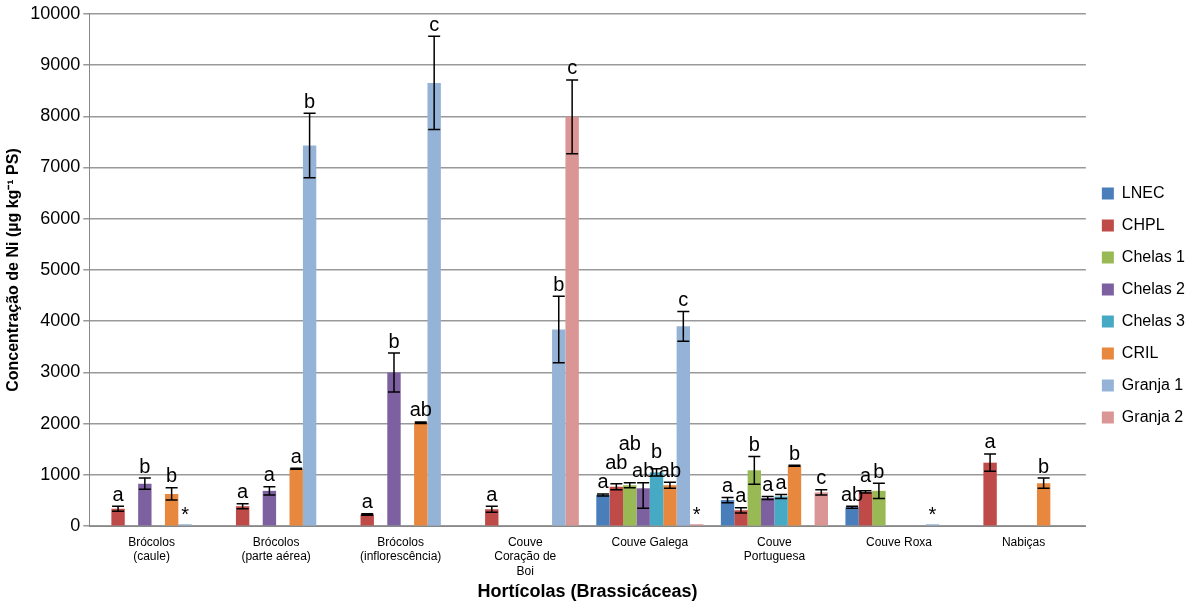 The image size is (1199, 603). What do you see at coordinates (1023, 541) in the screenshot?
I see `x-tick-label: Nabiças` at bounding box center [1023, 541].